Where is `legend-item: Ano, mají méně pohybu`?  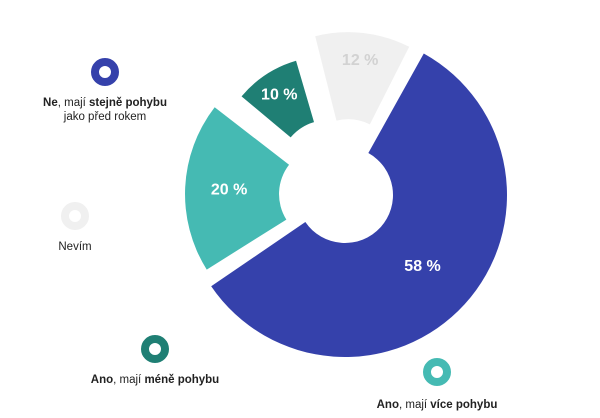 legend-item: Ano, mají méně pohybu is located at coordinates (155, 361).